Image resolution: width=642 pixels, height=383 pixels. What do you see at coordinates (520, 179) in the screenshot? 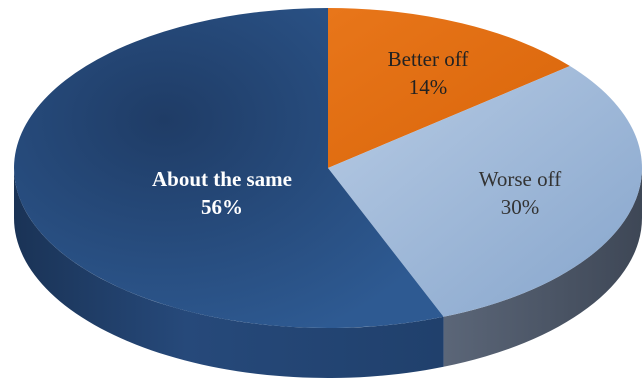
I see `data-label-worse-off-category: Worse off` at bounding box center [520, 179].